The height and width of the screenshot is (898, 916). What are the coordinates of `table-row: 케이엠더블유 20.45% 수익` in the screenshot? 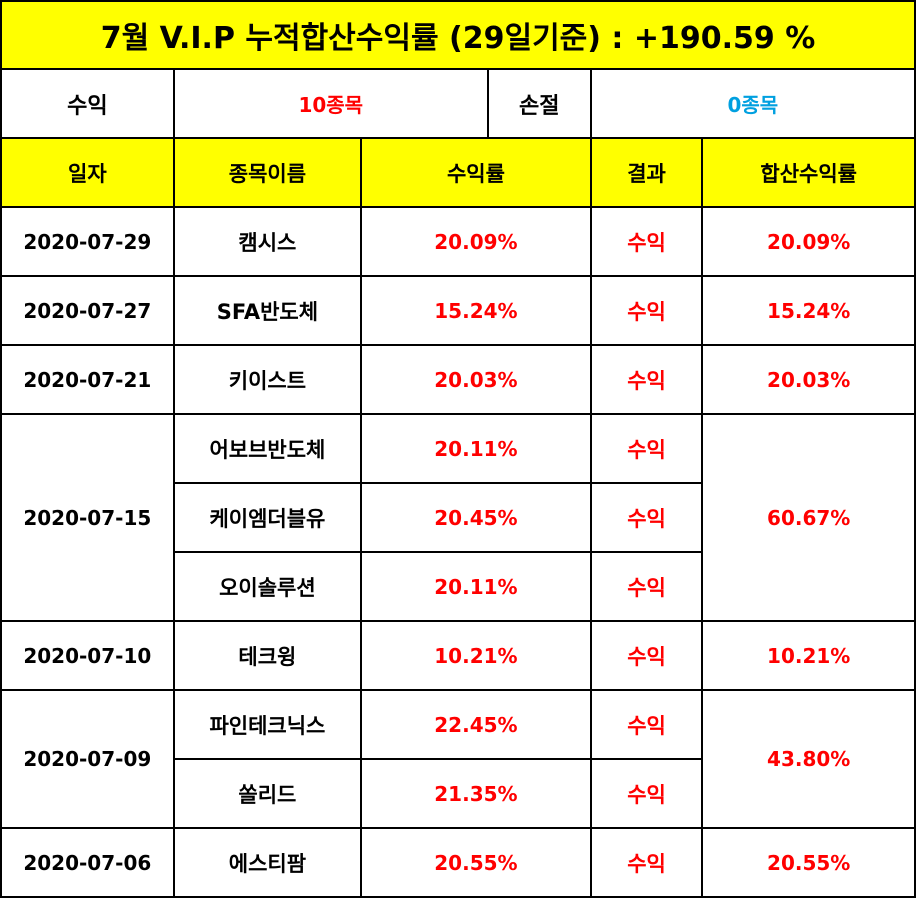 It's located at (458, 517).